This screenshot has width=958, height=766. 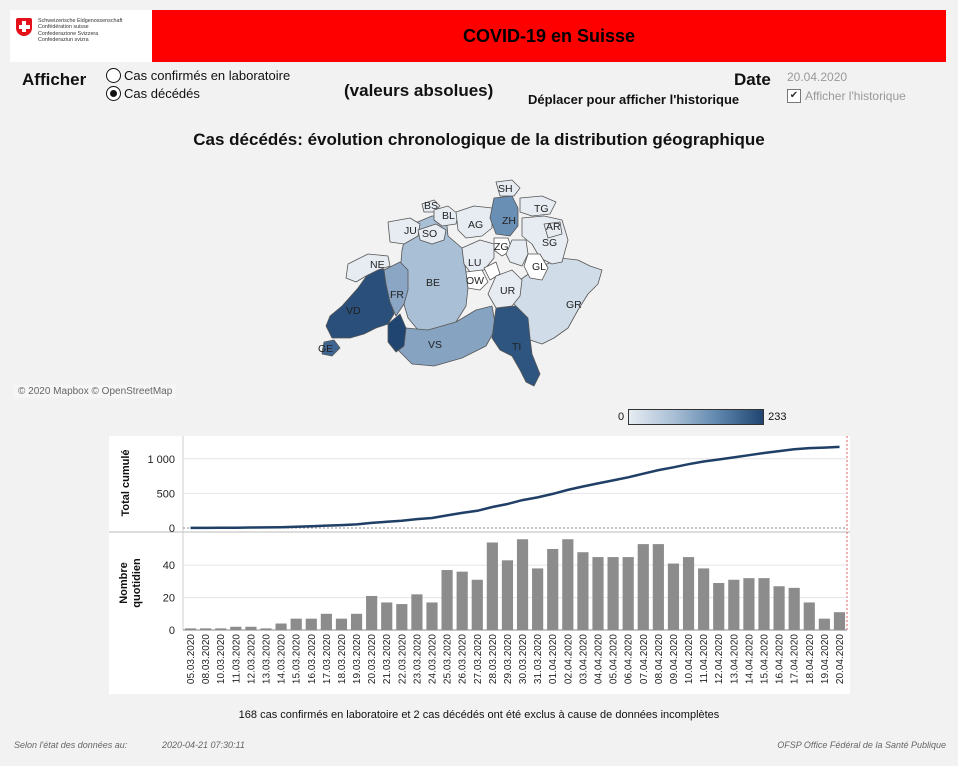 I want to click on date-slider-value: 20.04.2020, so click(x=817, y=77).